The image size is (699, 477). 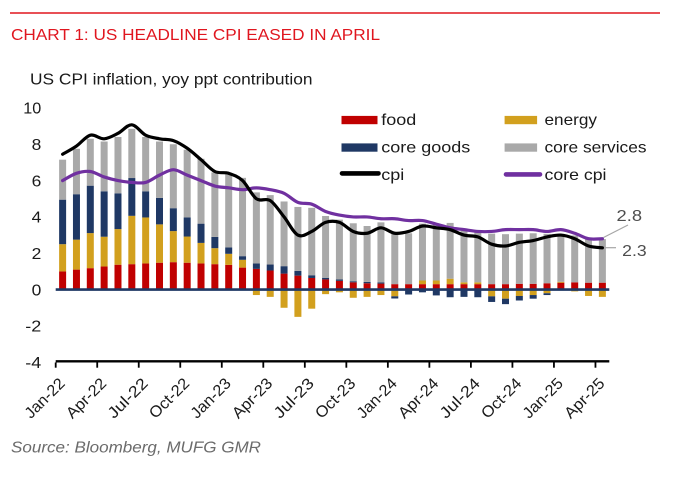 What do you see at coordinates (32, 109) in the screenshot?
I see `svg-text: 10` at bounding box center [32, 109].